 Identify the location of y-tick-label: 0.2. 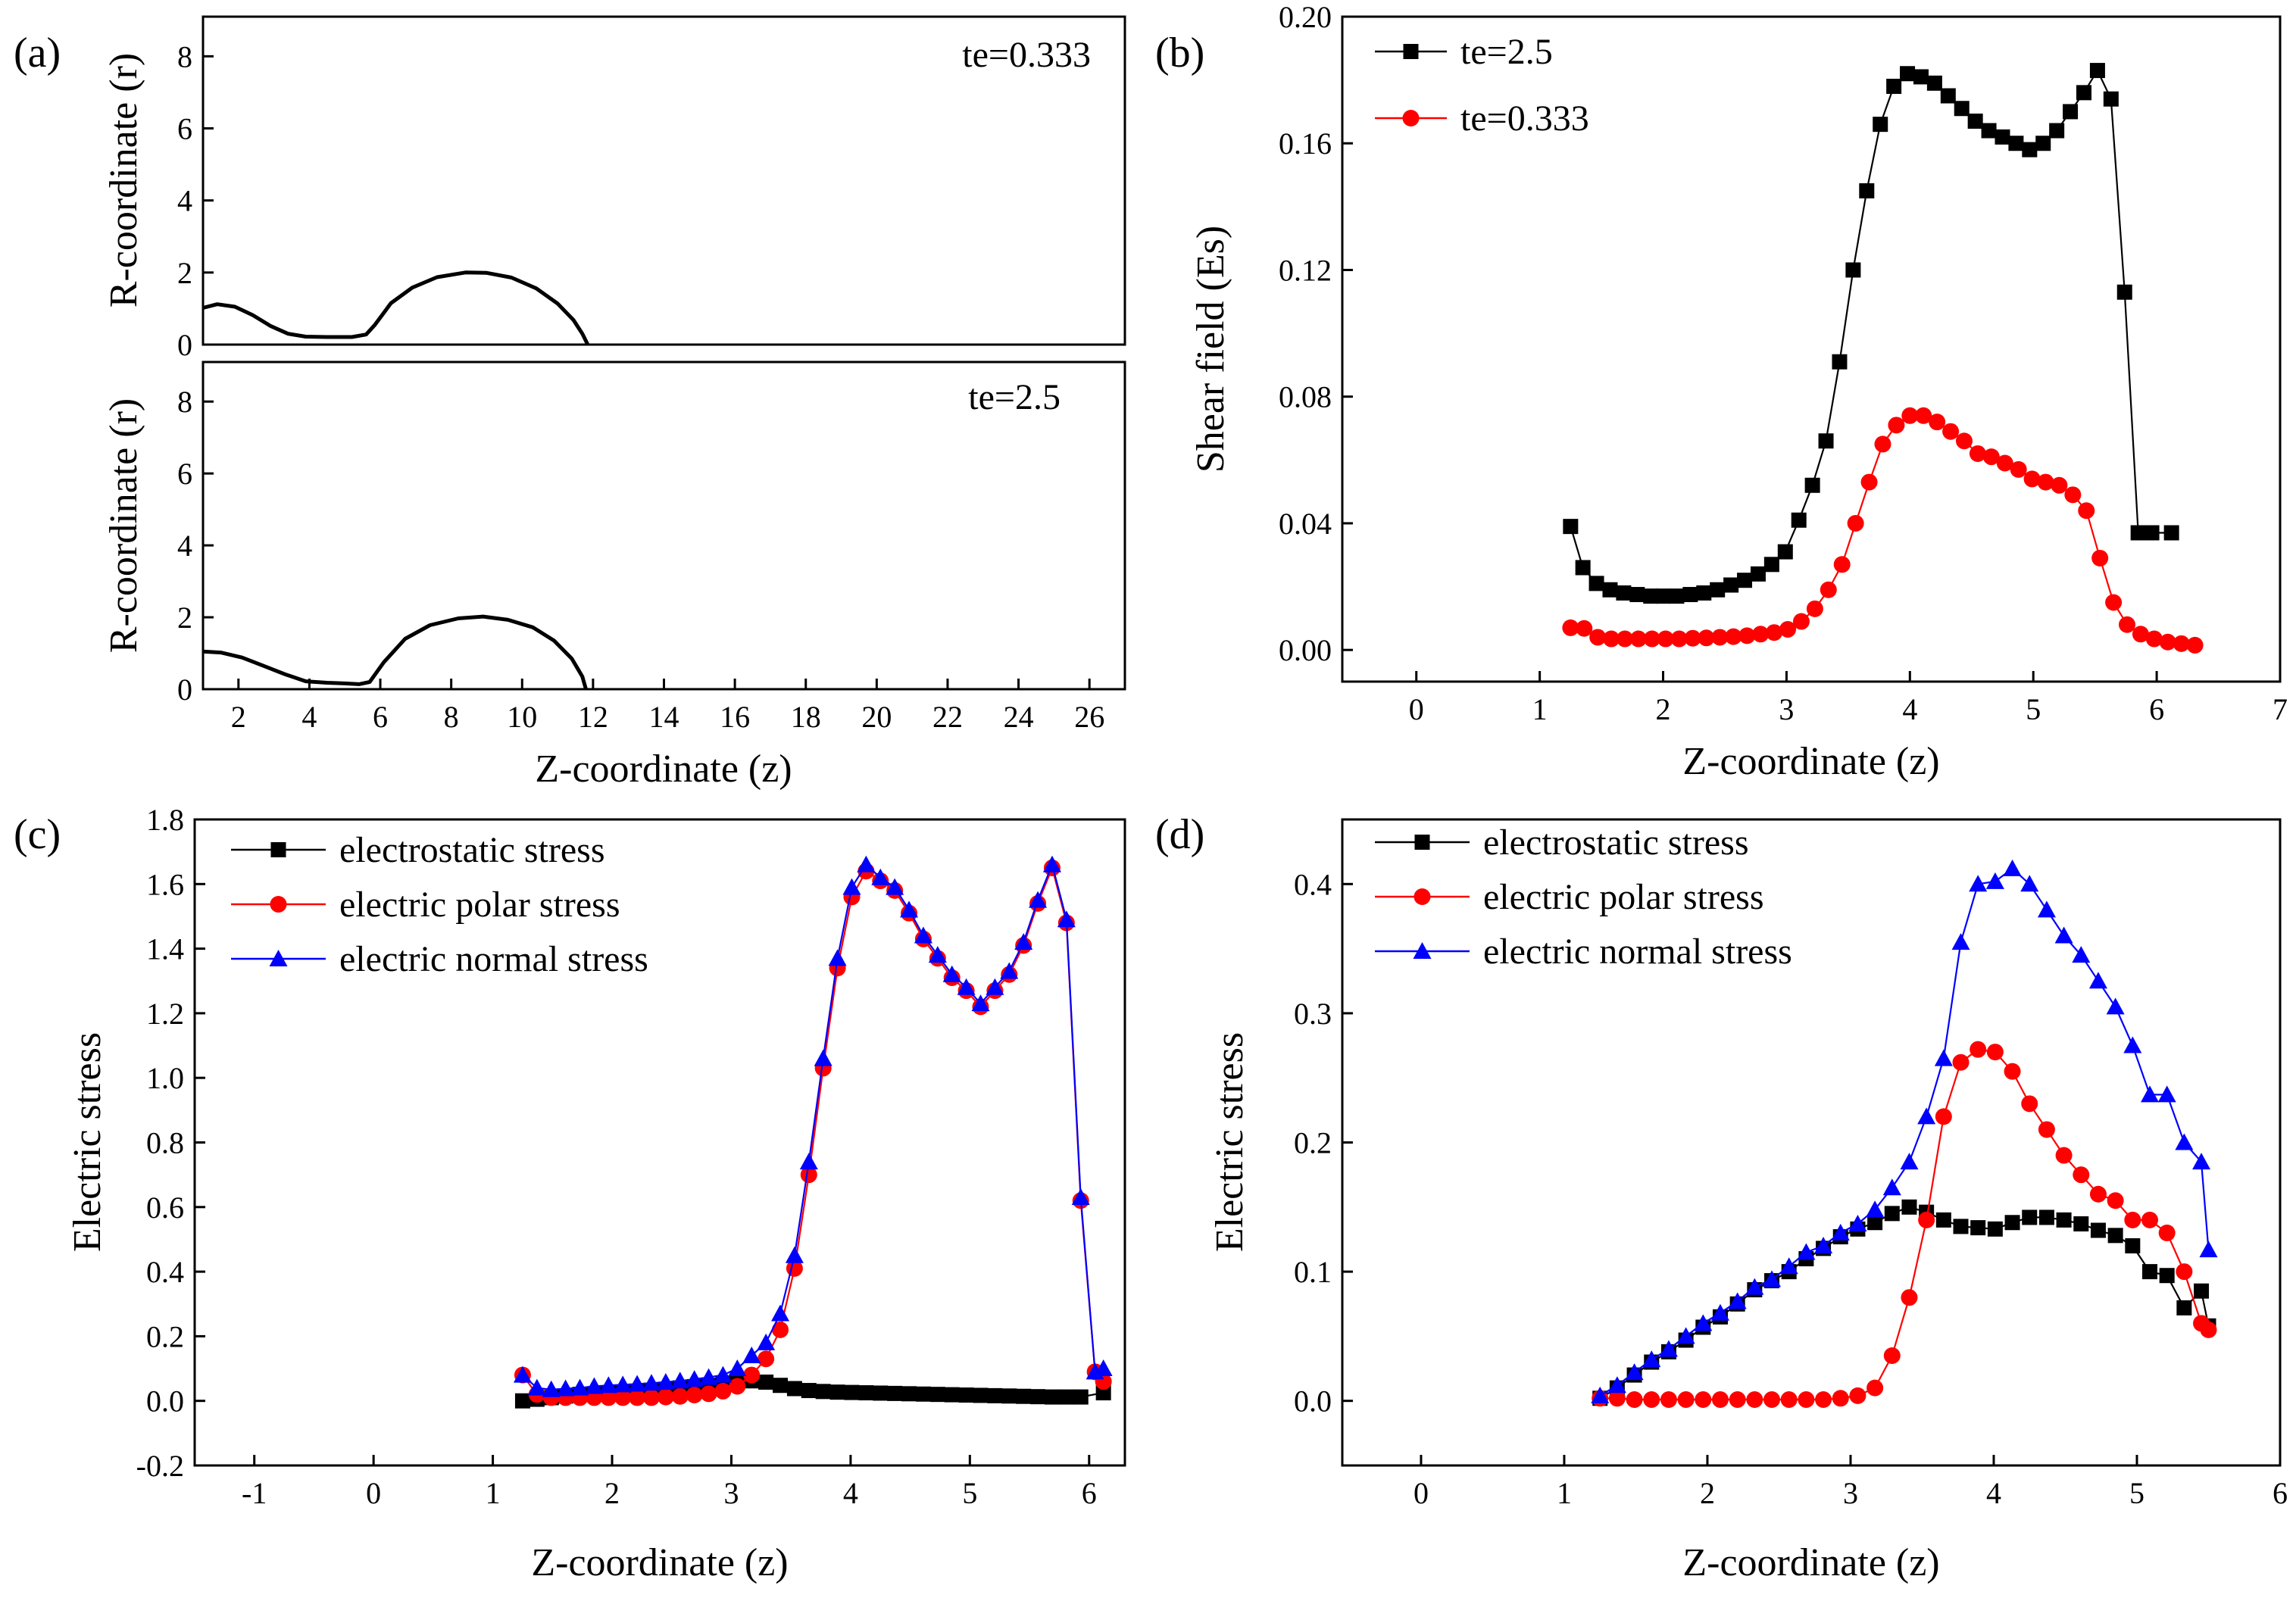
(1313, 1143).